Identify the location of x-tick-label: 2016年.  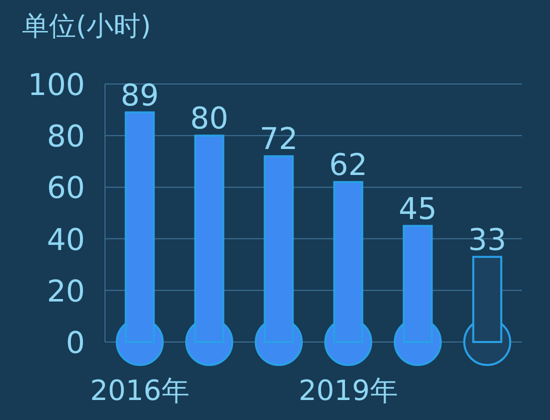
(140, 390).